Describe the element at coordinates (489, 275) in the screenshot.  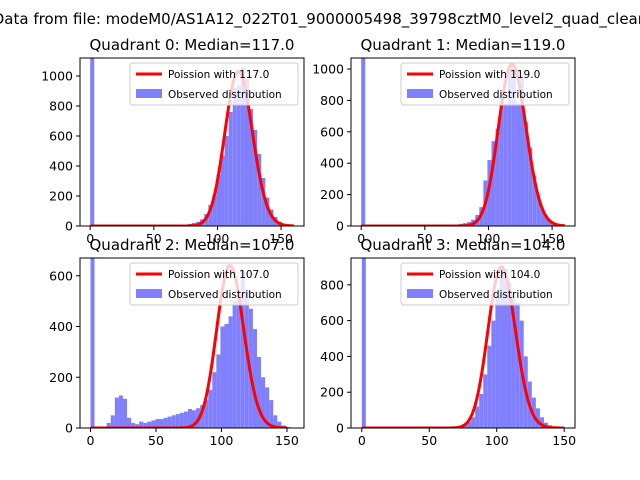
I see `legend-line-label: Poission with 104.0` at that location.